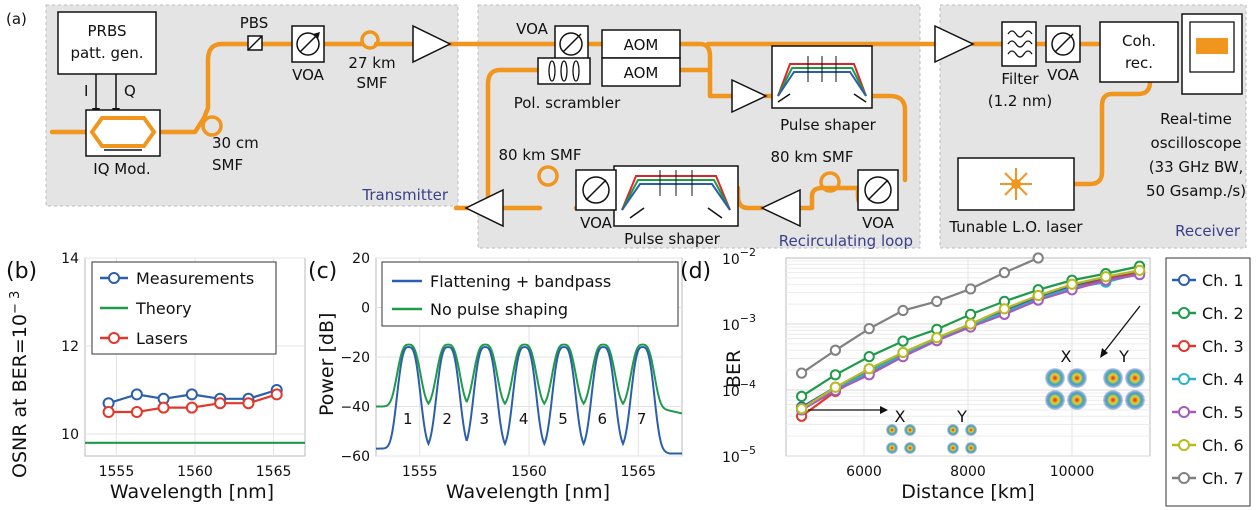 The height and width of the screenshot is (510, 1256). Describe the element at coordinates (596, 223) in the screenshot. I see `voa-loop-left-label: VOA` at that location.